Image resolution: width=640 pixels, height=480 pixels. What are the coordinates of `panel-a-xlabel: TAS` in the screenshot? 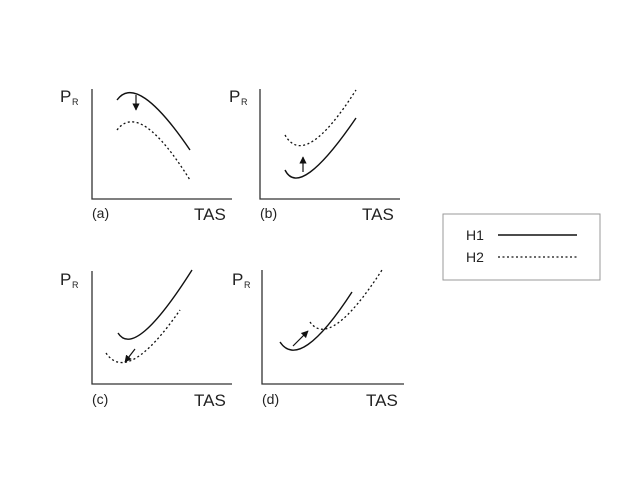 It's located at (210, 214).